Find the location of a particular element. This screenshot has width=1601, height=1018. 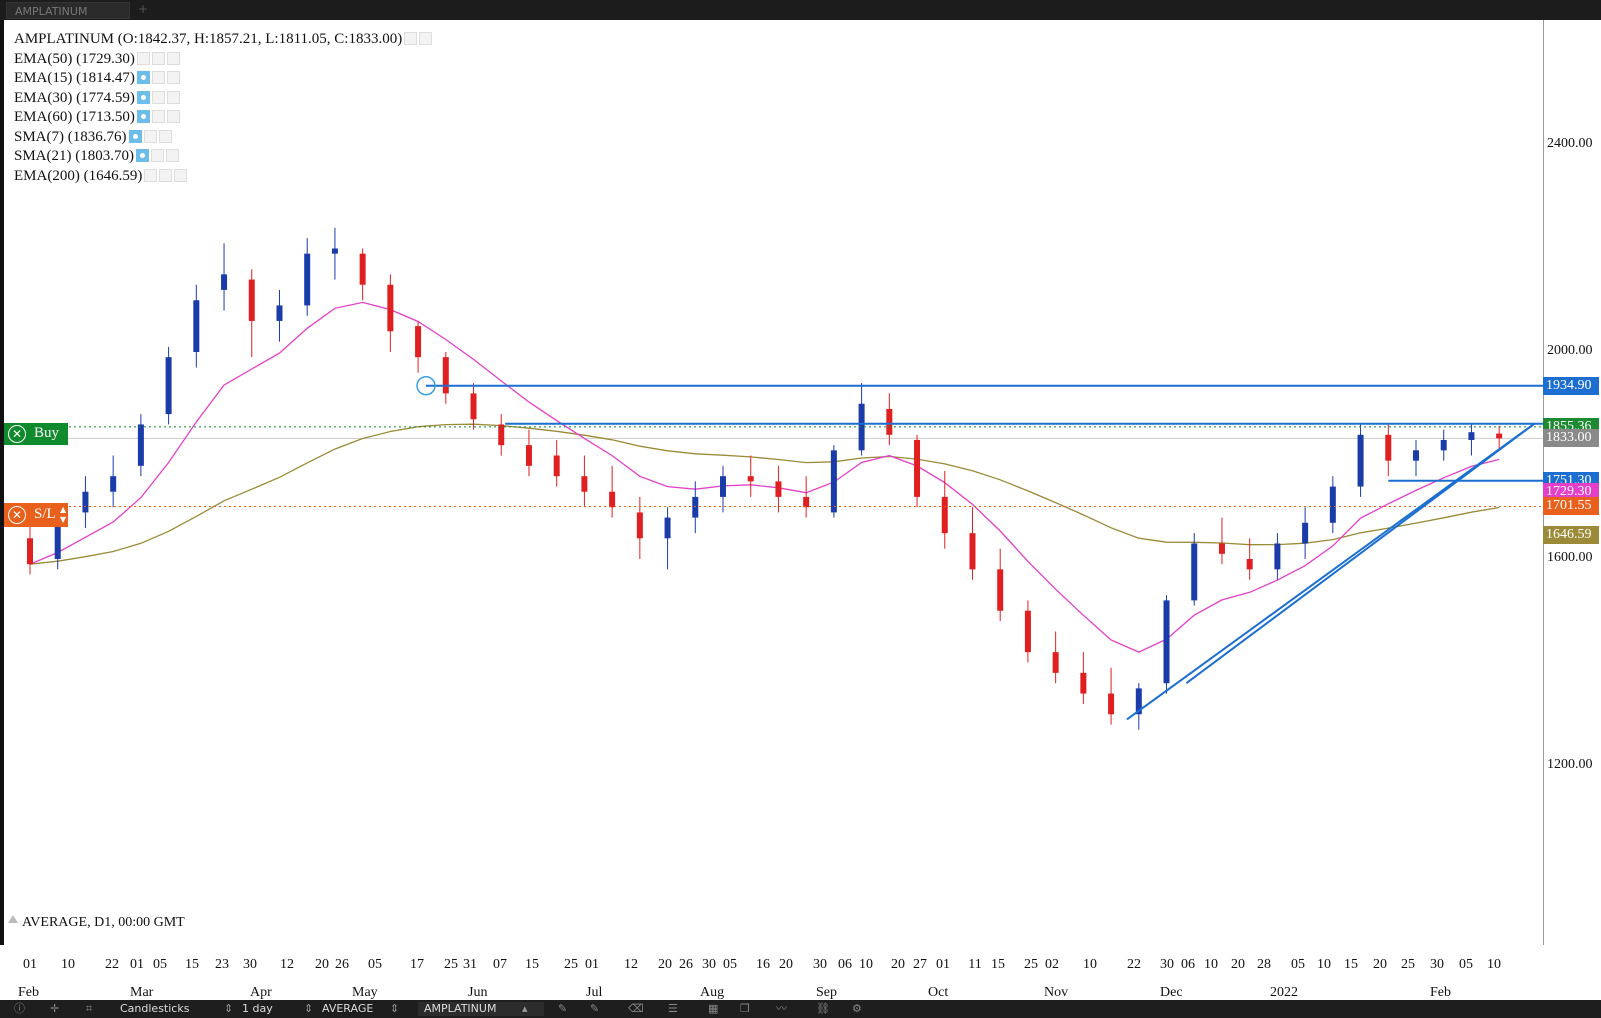

scroll-arrow-icon is located at coordinates (13, 919).